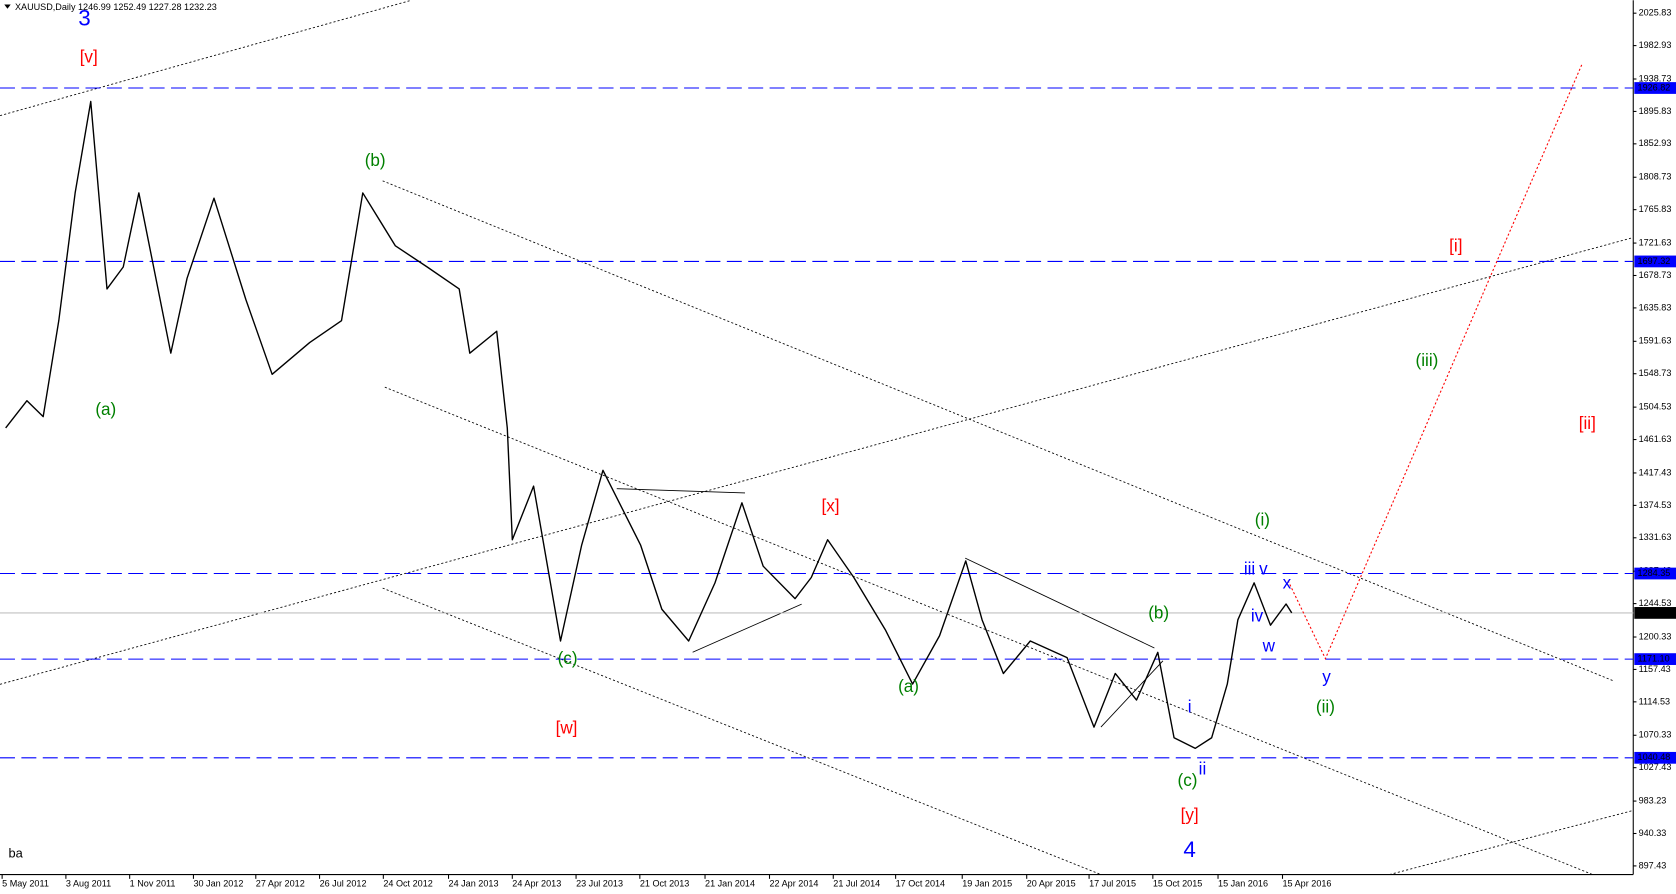  I want to click on wave-label: v, so click(1263, 568).